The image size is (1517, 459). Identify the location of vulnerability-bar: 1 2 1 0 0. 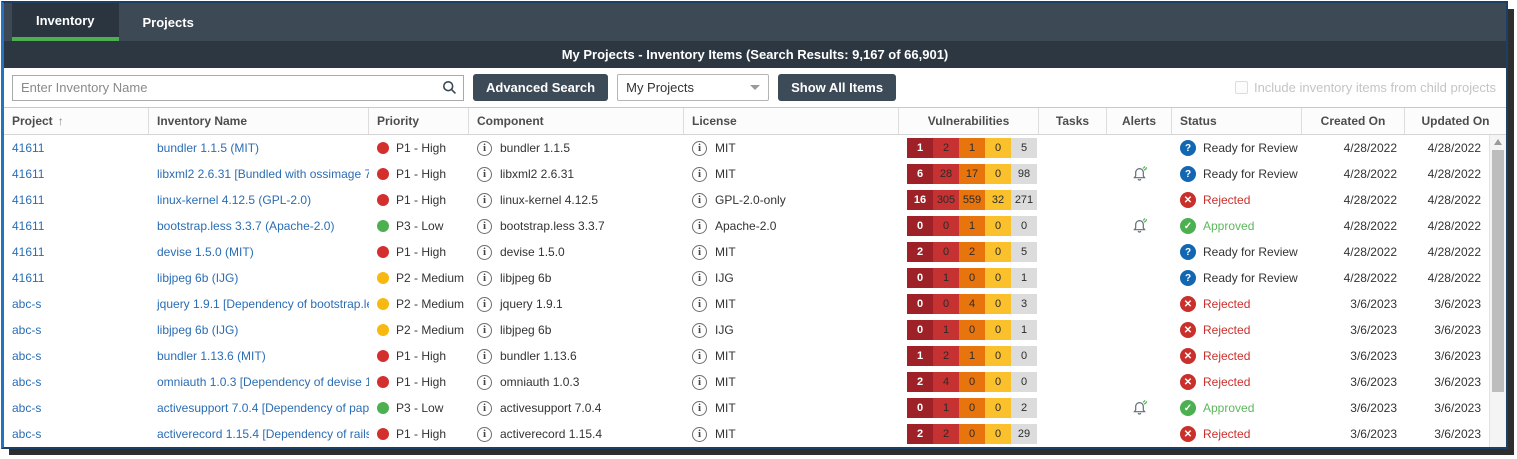
(972, 356).